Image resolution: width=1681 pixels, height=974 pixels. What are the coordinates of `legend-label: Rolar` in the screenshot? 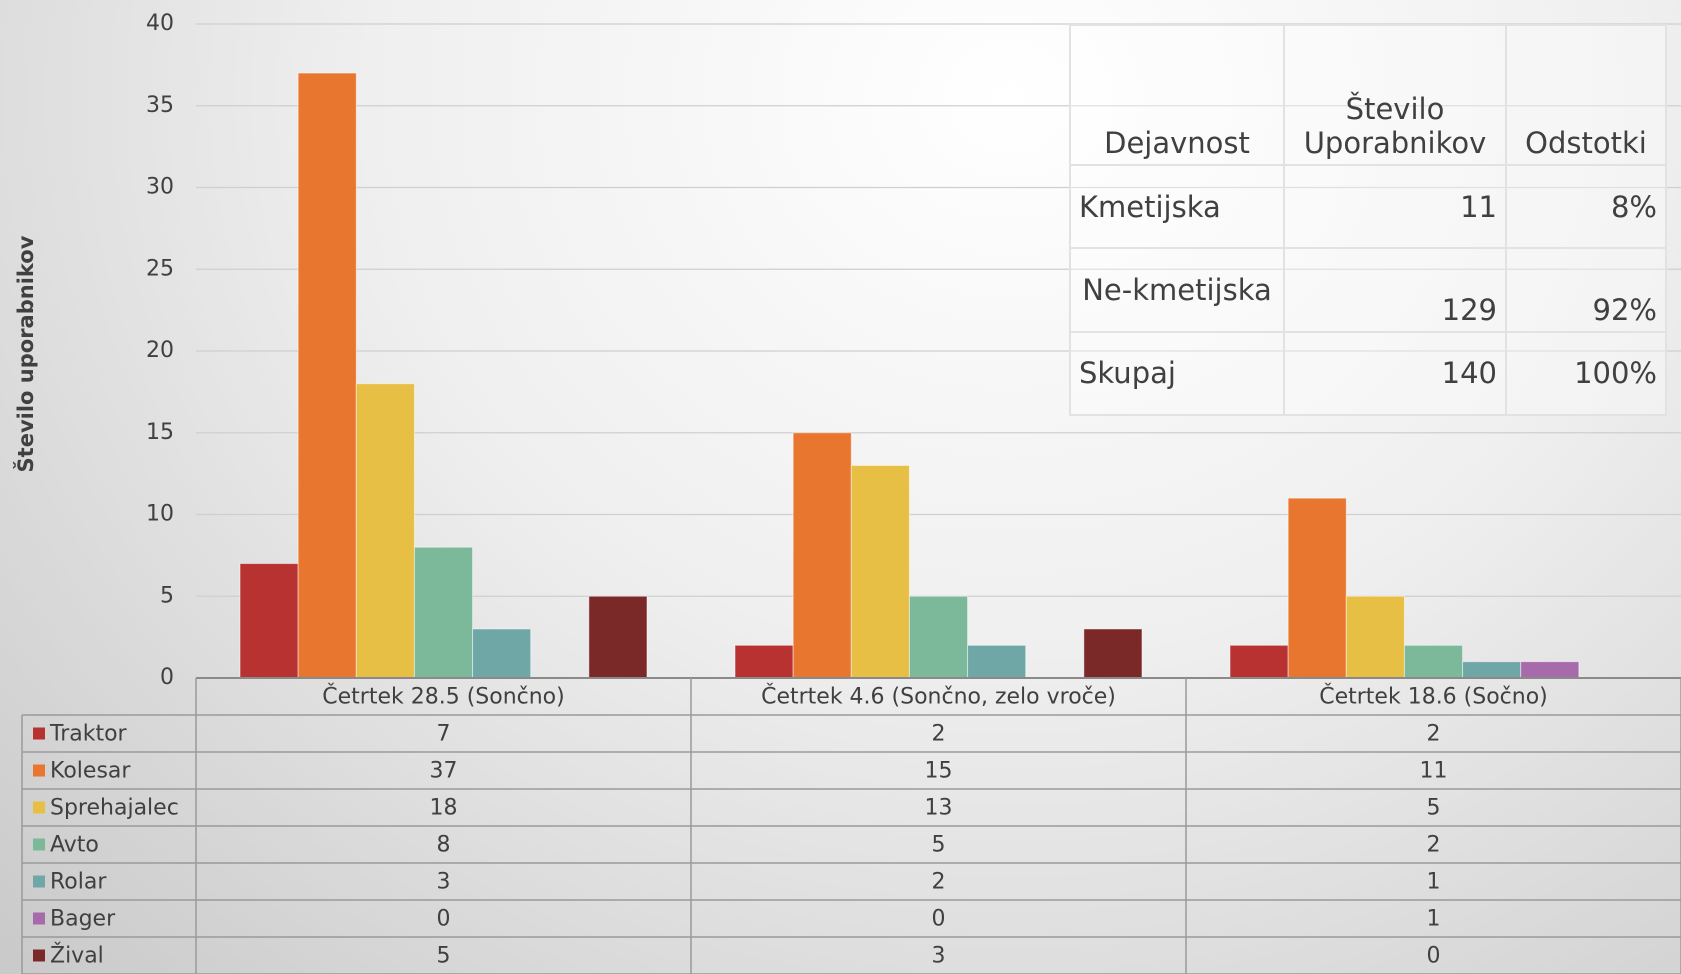 It's located at (78, 882).